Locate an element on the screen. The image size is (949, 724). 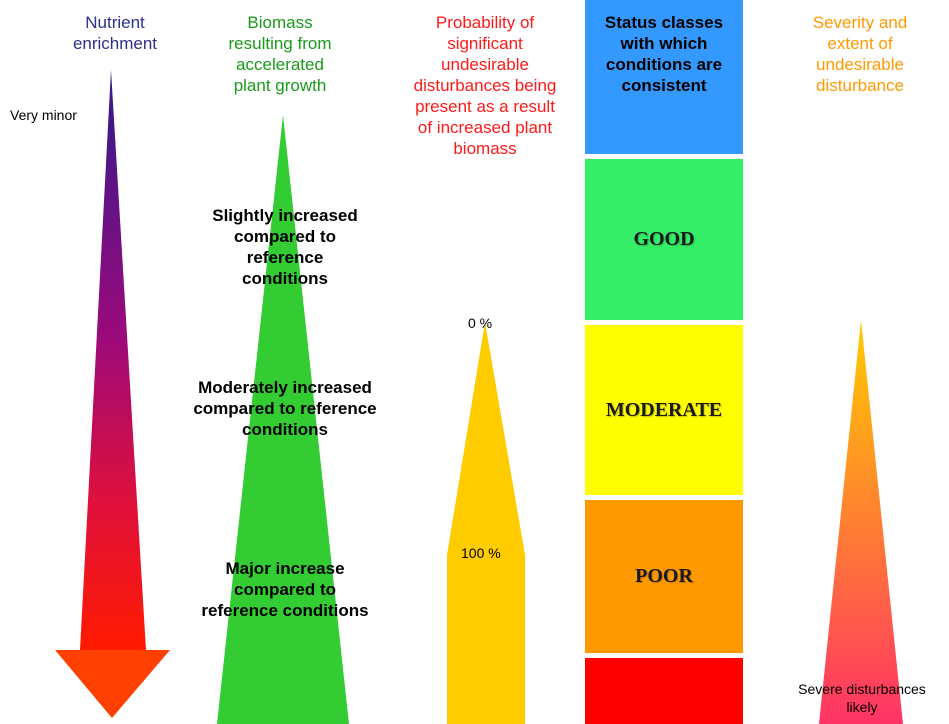
status-high-block is located at coordinates (664, 77).